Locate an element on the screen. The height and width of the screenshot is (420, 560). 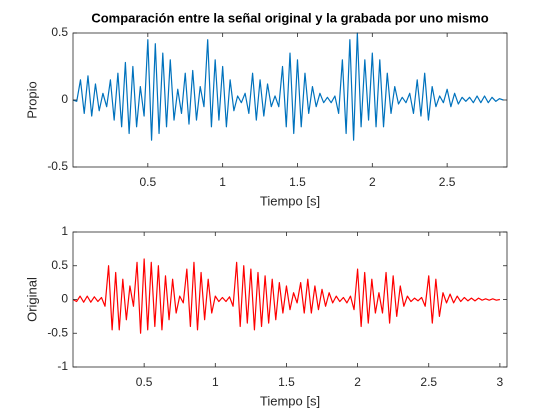
x-tick-label: 3 is located at coordinates (500, 382).